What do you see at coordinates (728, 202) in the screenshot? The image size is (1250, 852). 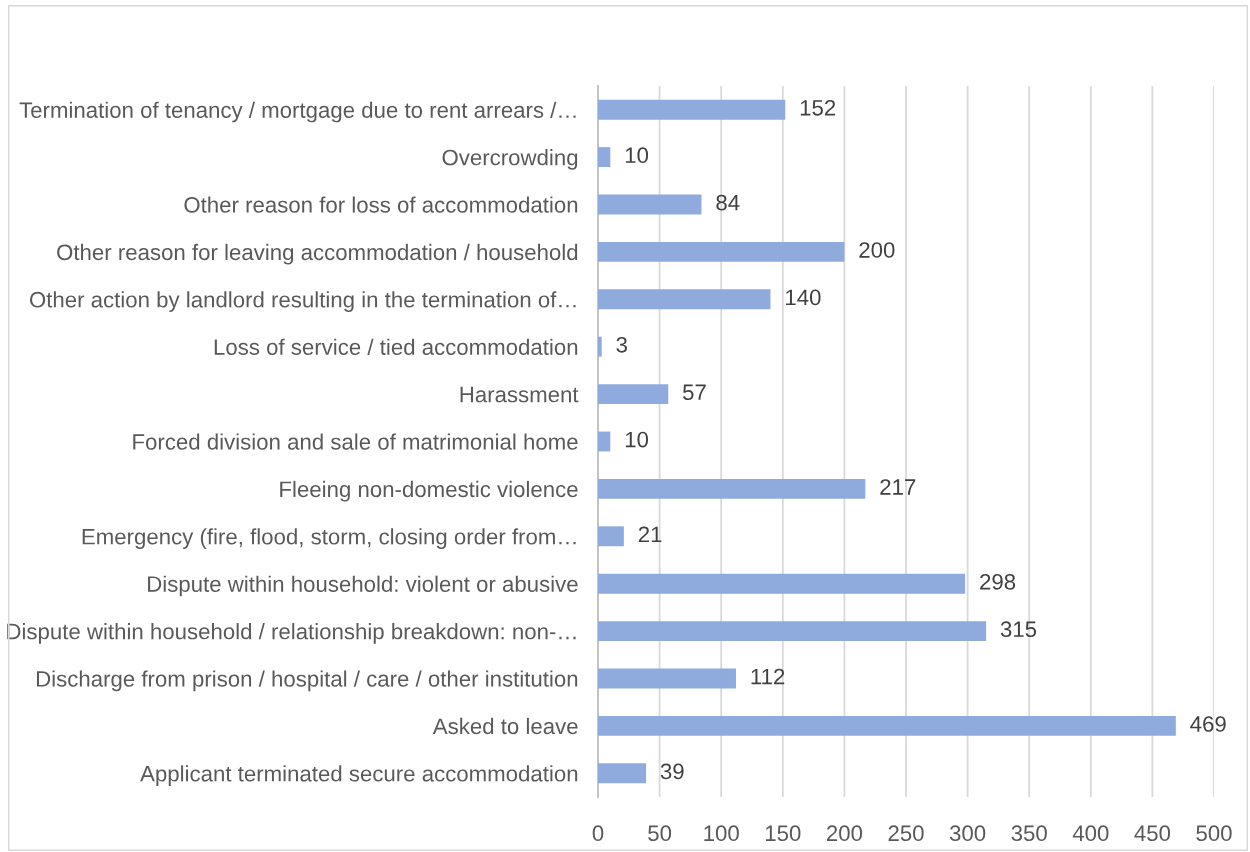 I see `data-label: 84` at bounding box center [728, 202].